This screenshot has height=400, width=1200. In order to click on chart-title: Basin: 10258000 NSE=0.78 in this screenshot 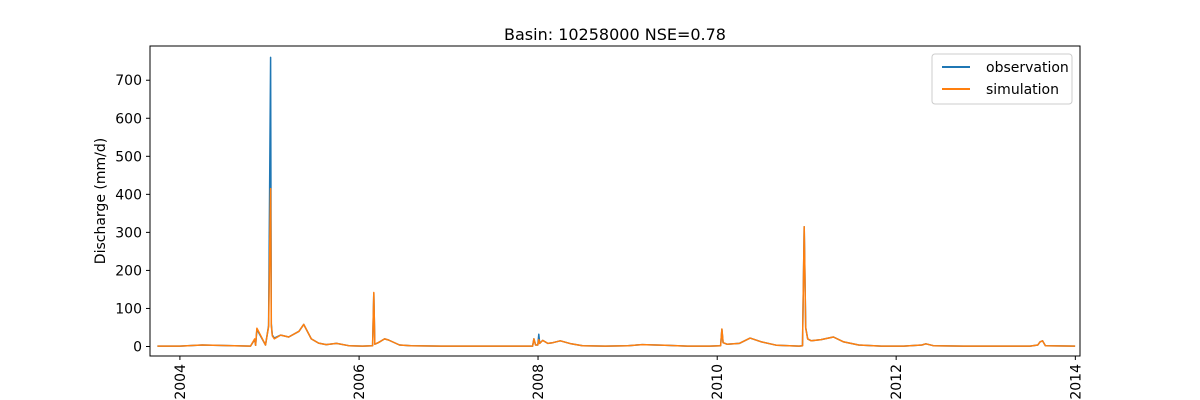, I will do `click(615, 34)`.